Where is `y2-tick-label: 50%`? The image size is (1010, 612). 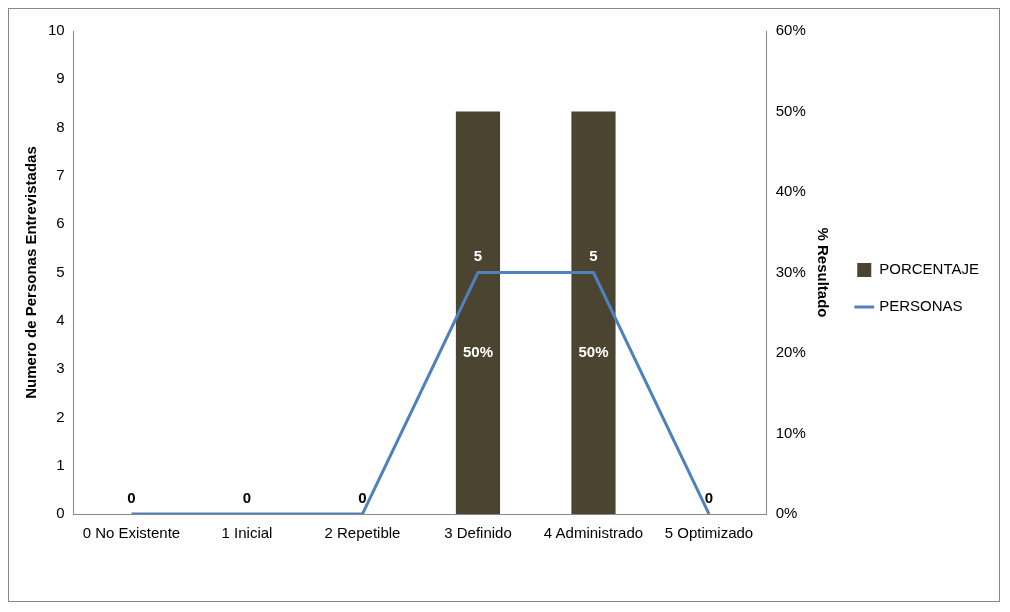
y2-tick-label: 50% is located at coordinates (790, 110).